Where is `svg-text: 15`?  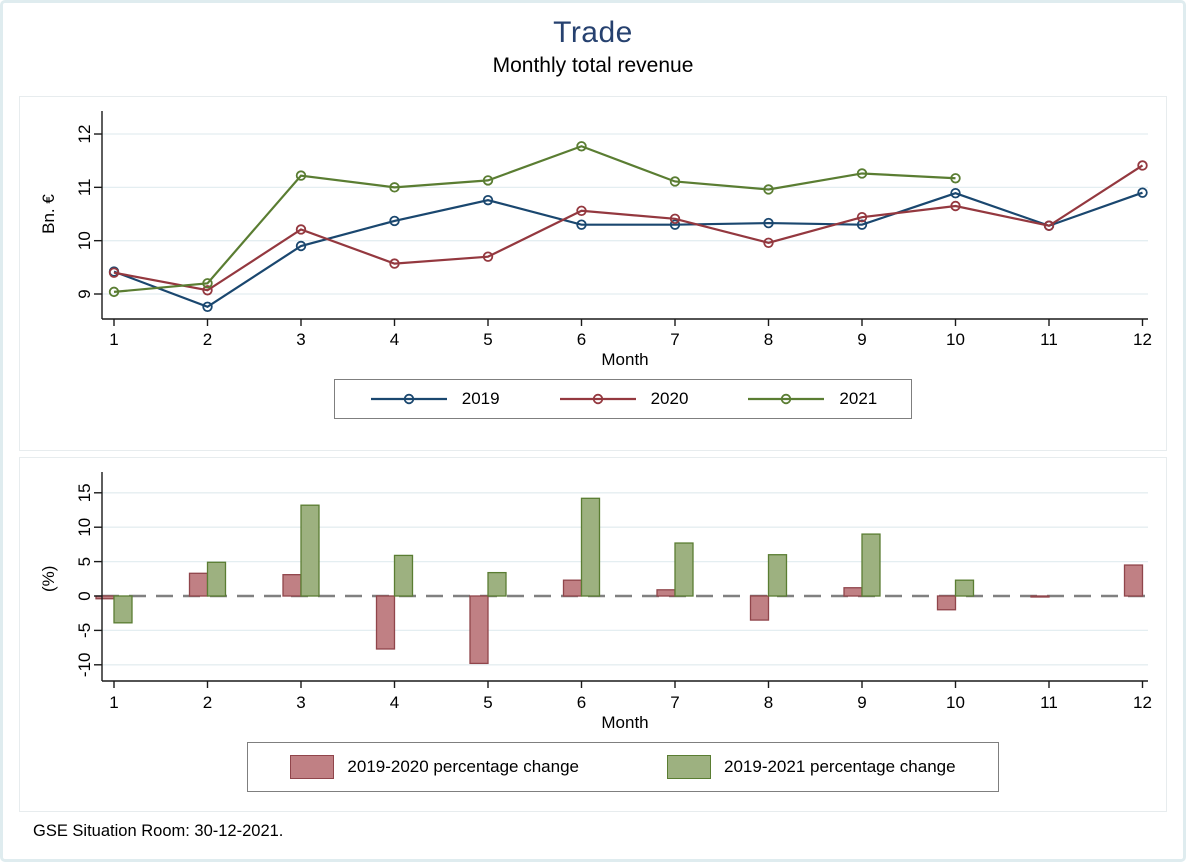 svg-text: 15 is located at coordinates (84, 492).